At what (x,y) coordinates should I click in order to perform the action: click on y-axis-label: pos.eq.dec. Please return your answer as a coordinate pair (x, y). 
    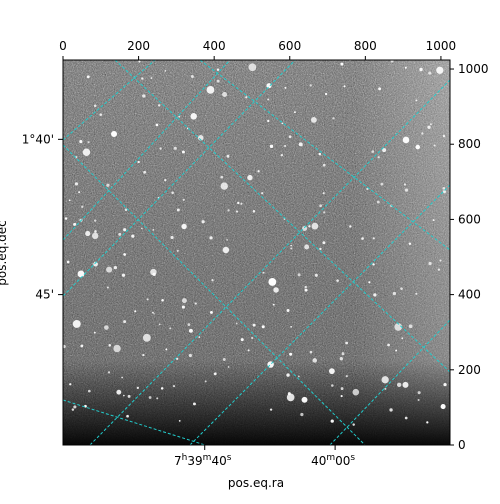
    Looking at the image, I should click on (4, 252).